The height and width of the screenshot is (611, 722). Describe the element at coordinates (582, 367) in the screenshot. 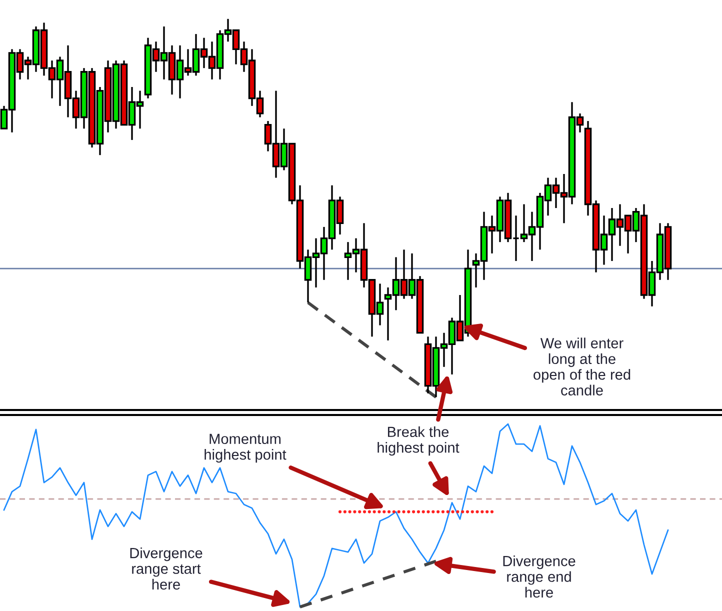

I see `annotation: We will enter long at the open of the red candle` at that location.